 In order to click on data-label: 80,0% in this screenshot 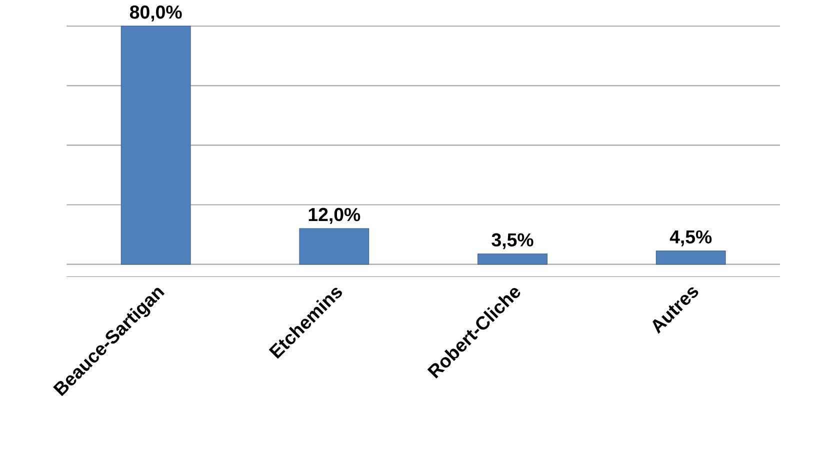, I will do `click(156, 13)`.